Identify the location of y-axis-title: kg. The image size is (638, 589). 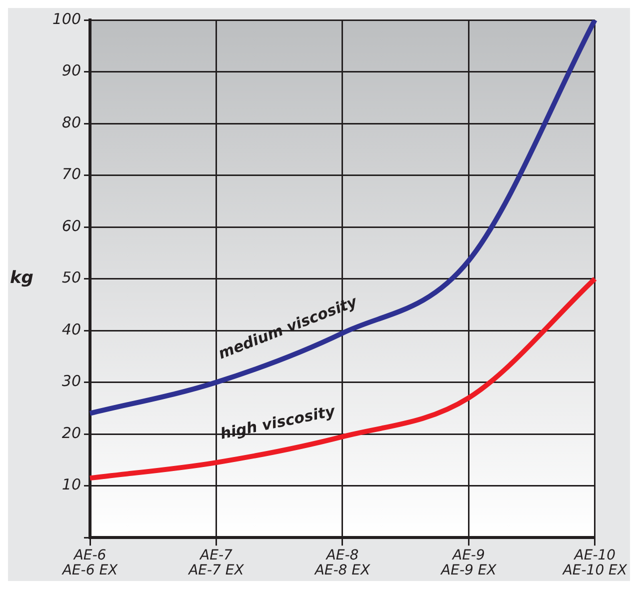
(22, 278).